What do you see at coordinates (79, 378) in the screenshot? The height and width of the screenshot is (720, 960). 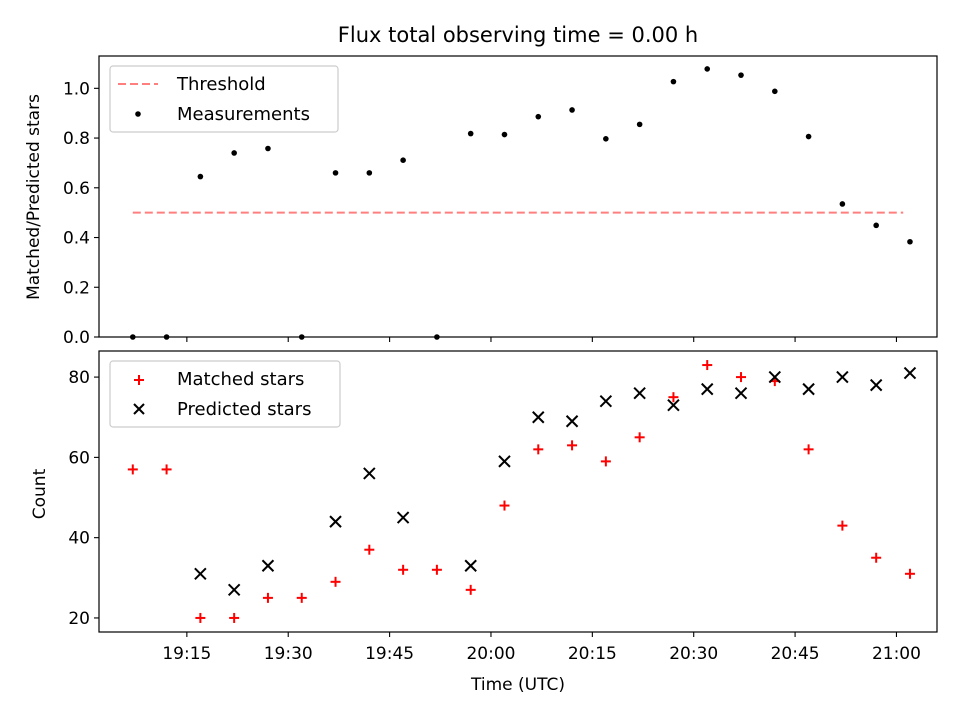 I see `bottom-y-tick-label: 80` at bounding box center [79, 378].